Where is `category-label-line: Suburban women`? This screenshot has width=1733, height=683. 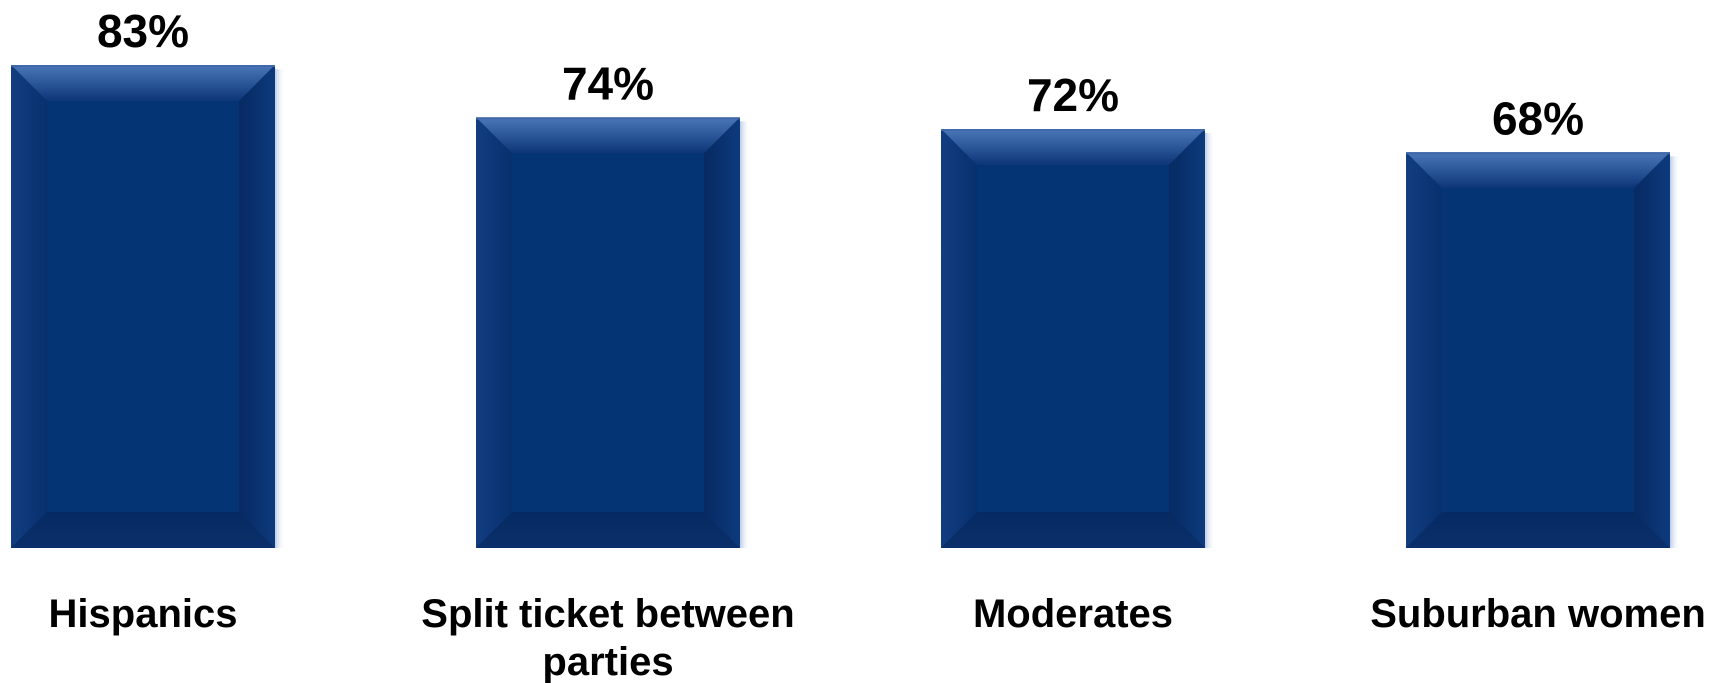 category-label-line: Suburban women is located at coordinates (1538, 614).